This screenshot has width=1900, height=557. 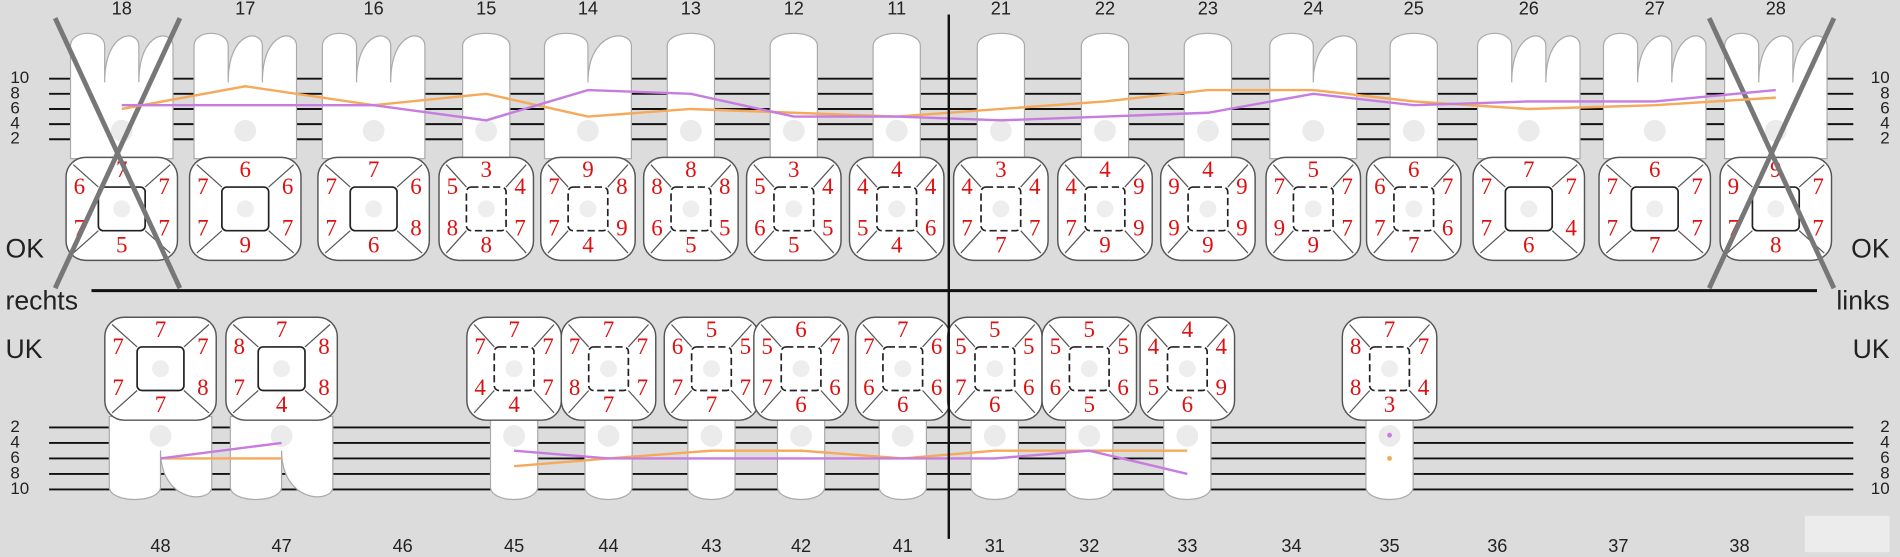 What do you see at coordinates (281, 546) in the screenshot?
I see `tooth-number: 47` at bounding box center [281, 546].